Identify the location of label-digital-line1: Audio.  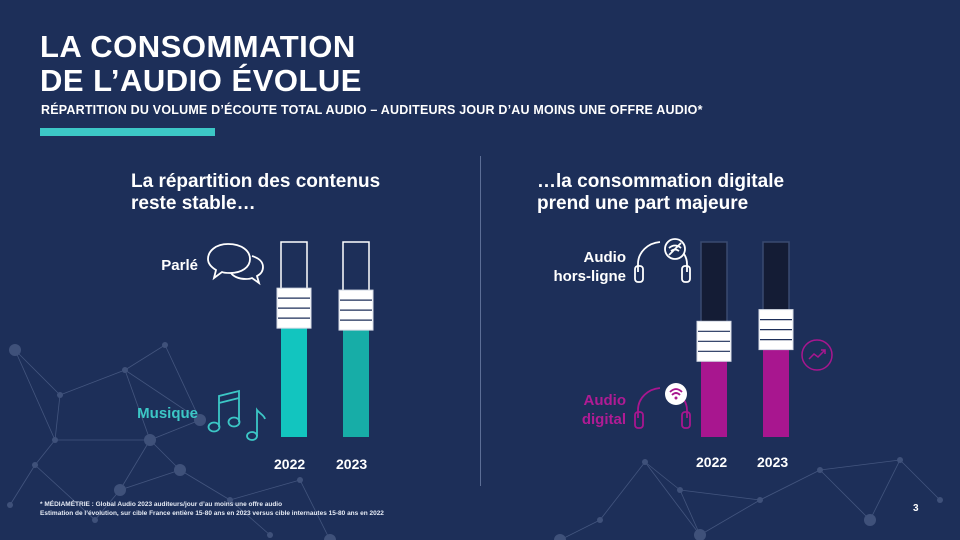
(605, 400).